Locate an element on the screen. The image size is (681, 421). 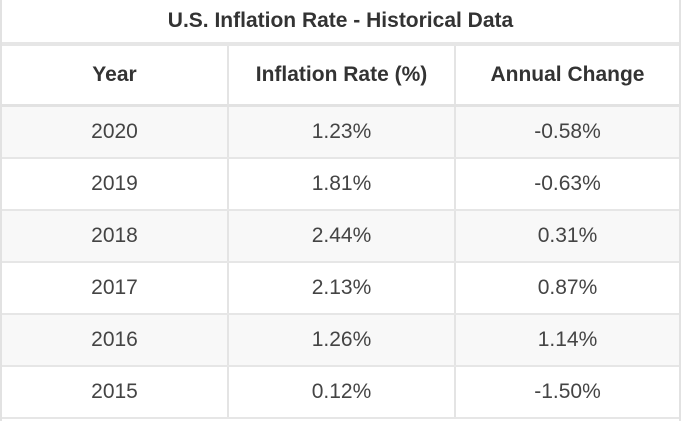
header-year: Year is located at coordinates (115, 76).